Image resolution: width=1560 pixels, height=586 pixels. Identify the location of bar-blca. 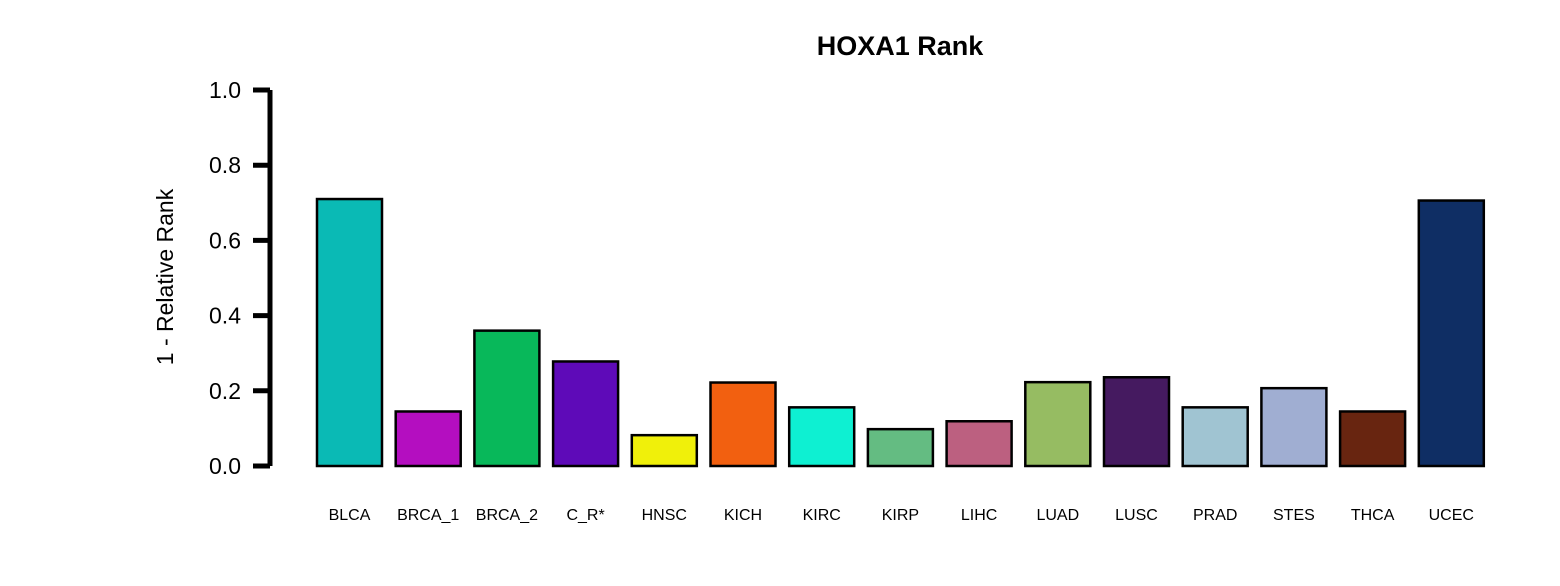
(349, 332).